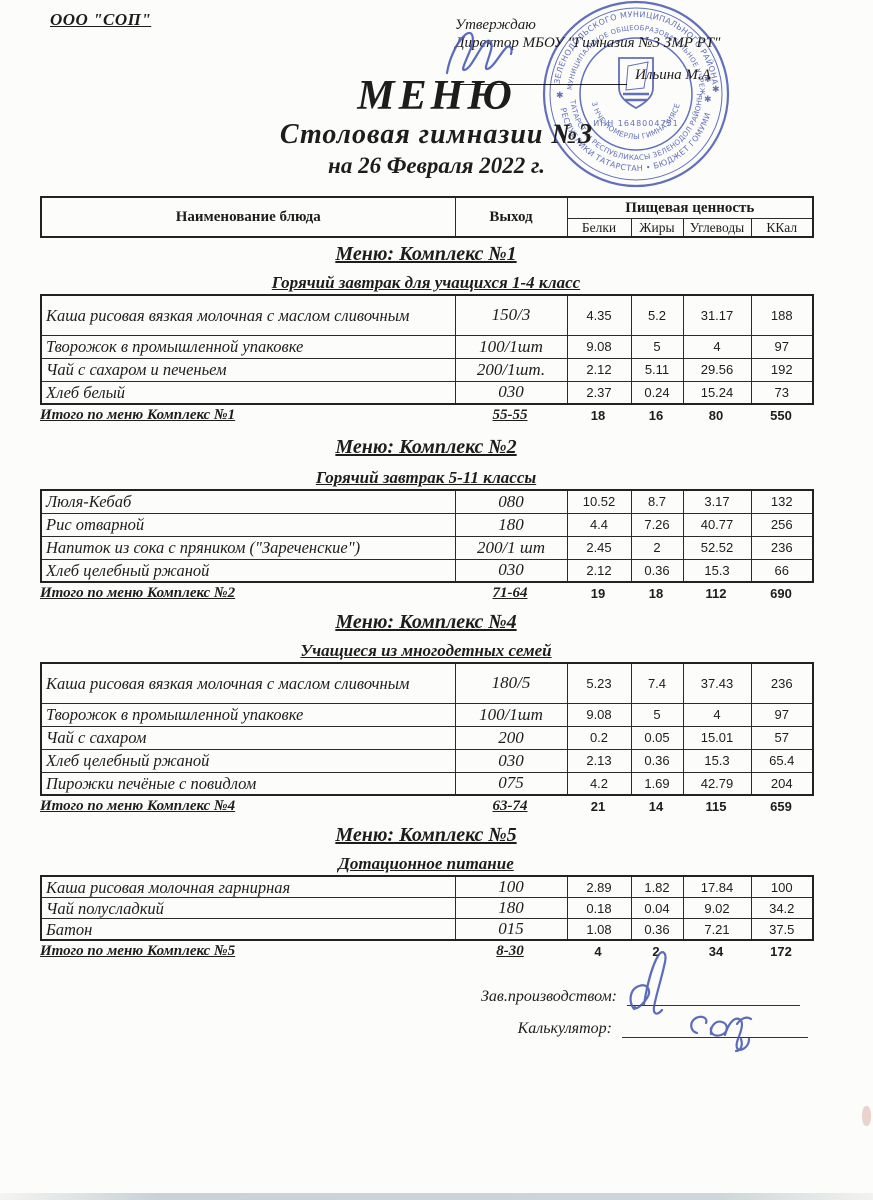 Image resolution: width=873 pixels, height=1200 pixels. Describe the element at coordinates (782, 714) in the screenshot. I see `dish-kcal: 97` at that location.